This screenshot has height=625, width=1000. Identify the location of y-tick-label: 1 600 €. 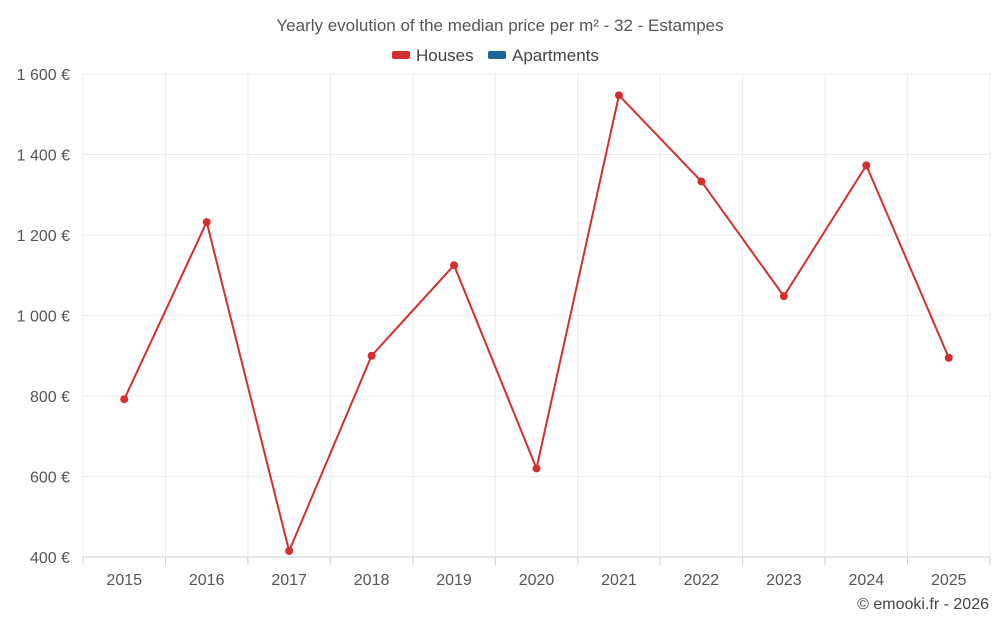
(43, 75).